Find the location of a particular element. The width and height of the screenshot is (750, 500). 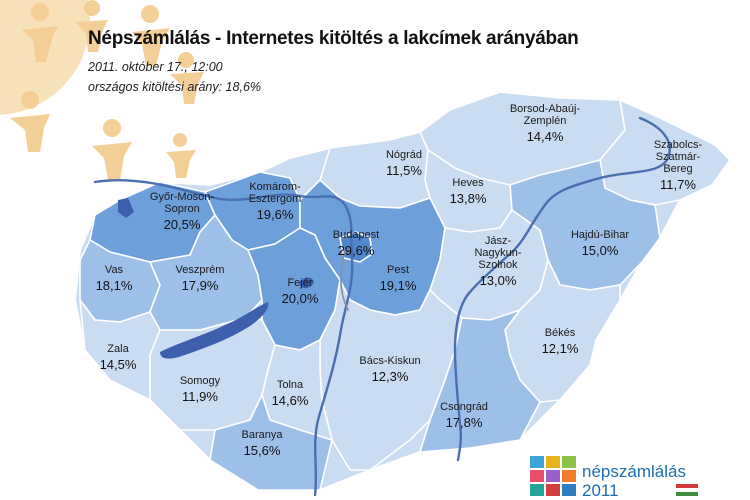

county-label-nograd: Nógrád is located at coordinates (404, 155).